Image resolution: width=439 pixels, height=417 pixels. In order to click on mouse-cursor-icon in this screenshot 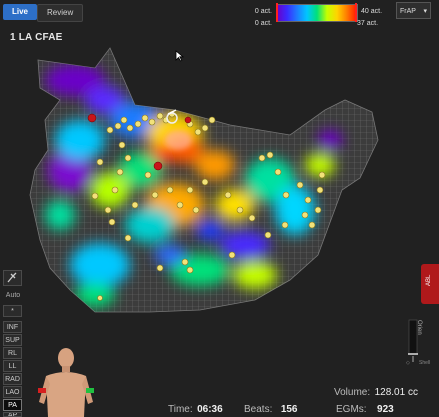, I will do `click(179, 56)`.